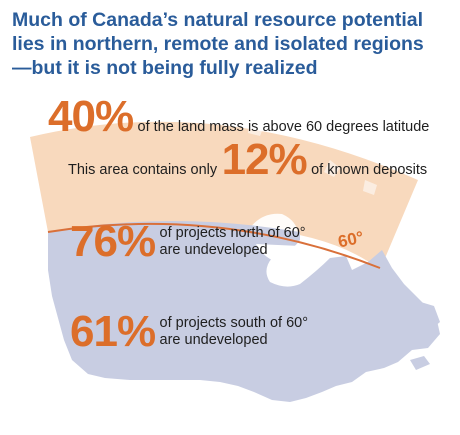 Image resolution: width=460 pixels, height=435 pixels. What do you see at coordinates (113, 241) in the screenshot?
I see `stat-north-value: 76%` at bounding box center [113, 241].